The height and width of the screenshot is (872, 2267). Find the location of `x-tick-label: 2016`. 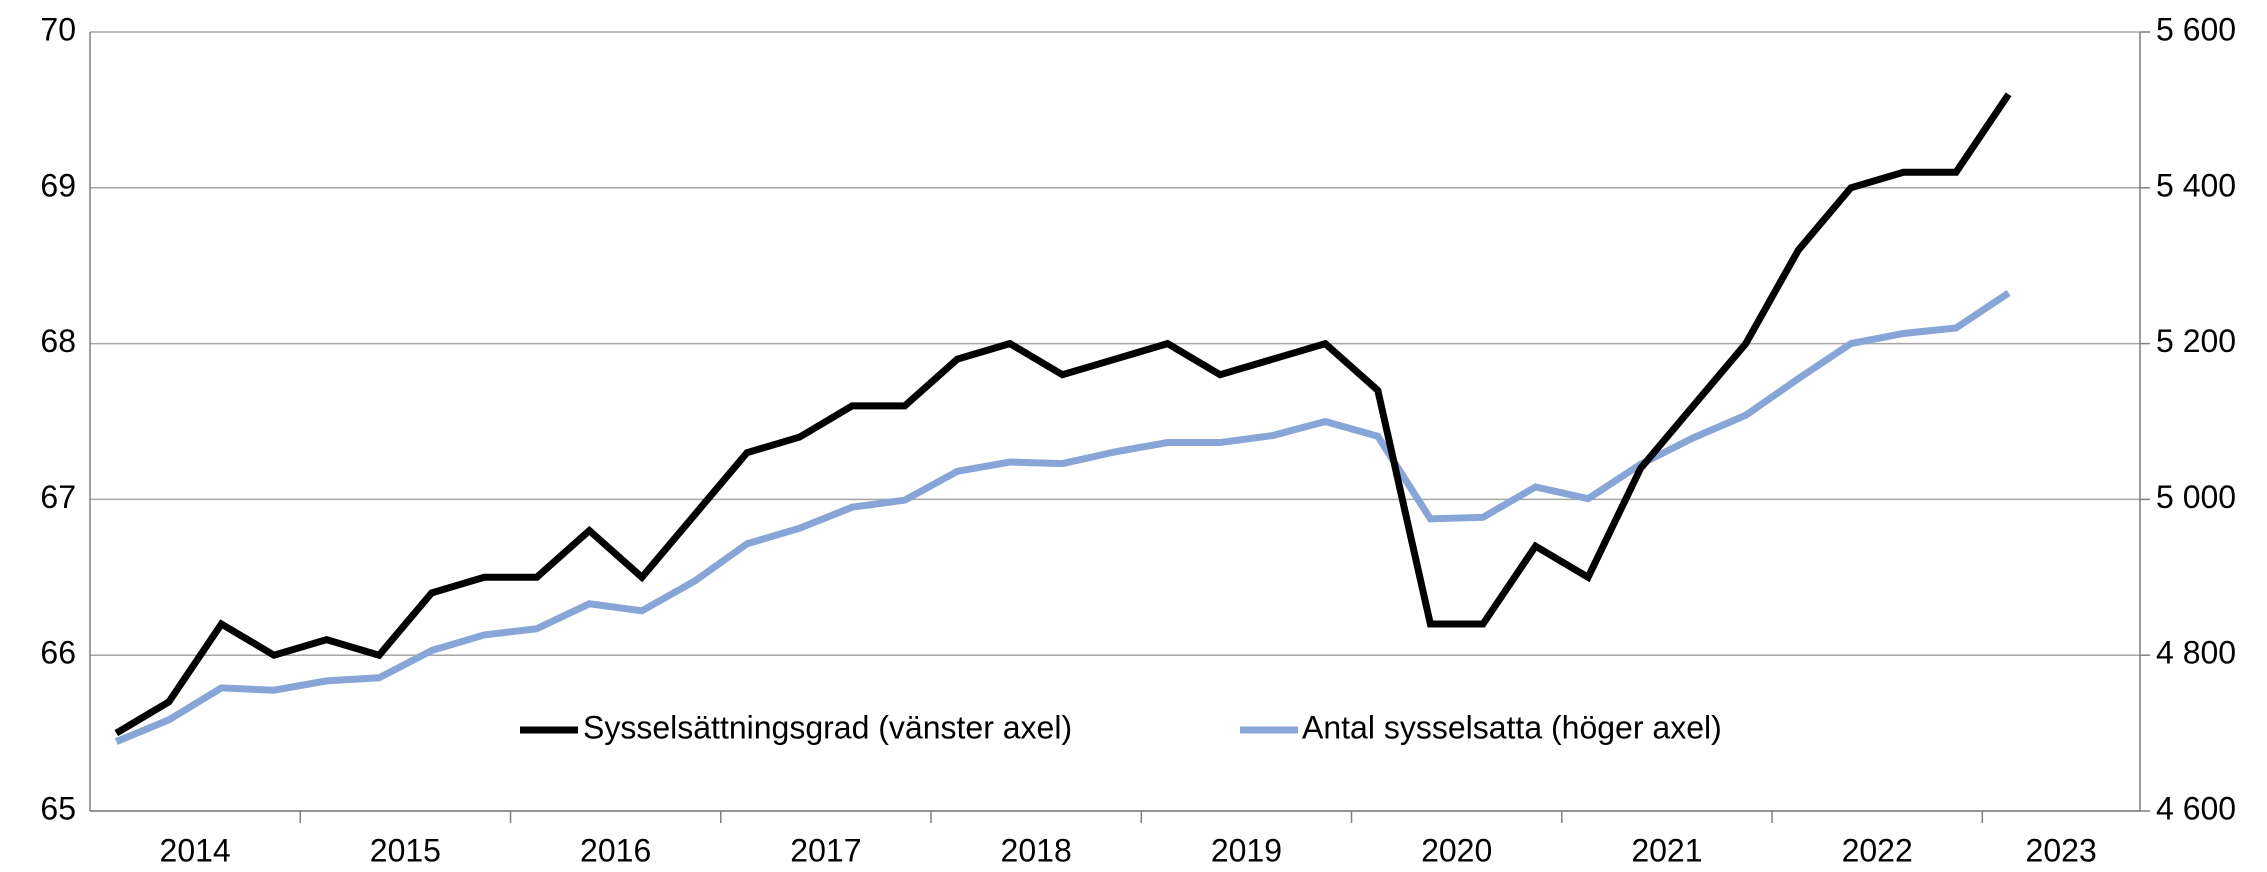

x-tick-label: 2016 is located at coordinates (615, 850).